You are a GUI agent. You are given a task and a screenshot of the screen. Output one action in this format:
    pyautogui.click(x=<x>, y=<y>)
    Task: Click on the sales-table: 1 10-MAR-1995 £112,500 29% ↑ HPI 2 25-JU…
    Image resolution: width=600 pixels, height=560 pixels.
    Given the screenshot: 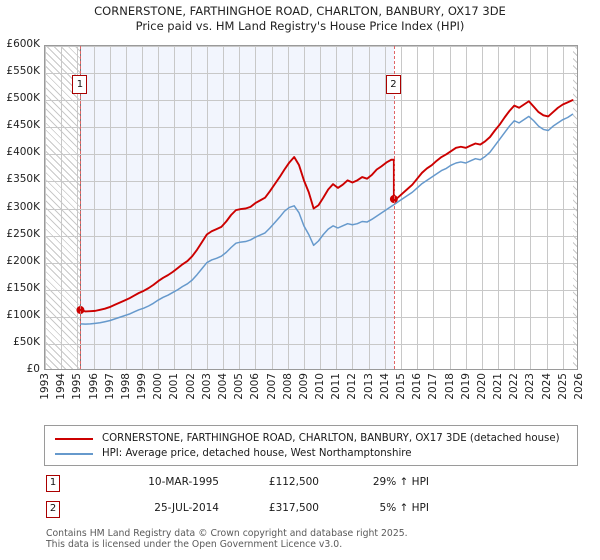 What is the action you would take?
    pyautogui.click(x=311, y=499)
    